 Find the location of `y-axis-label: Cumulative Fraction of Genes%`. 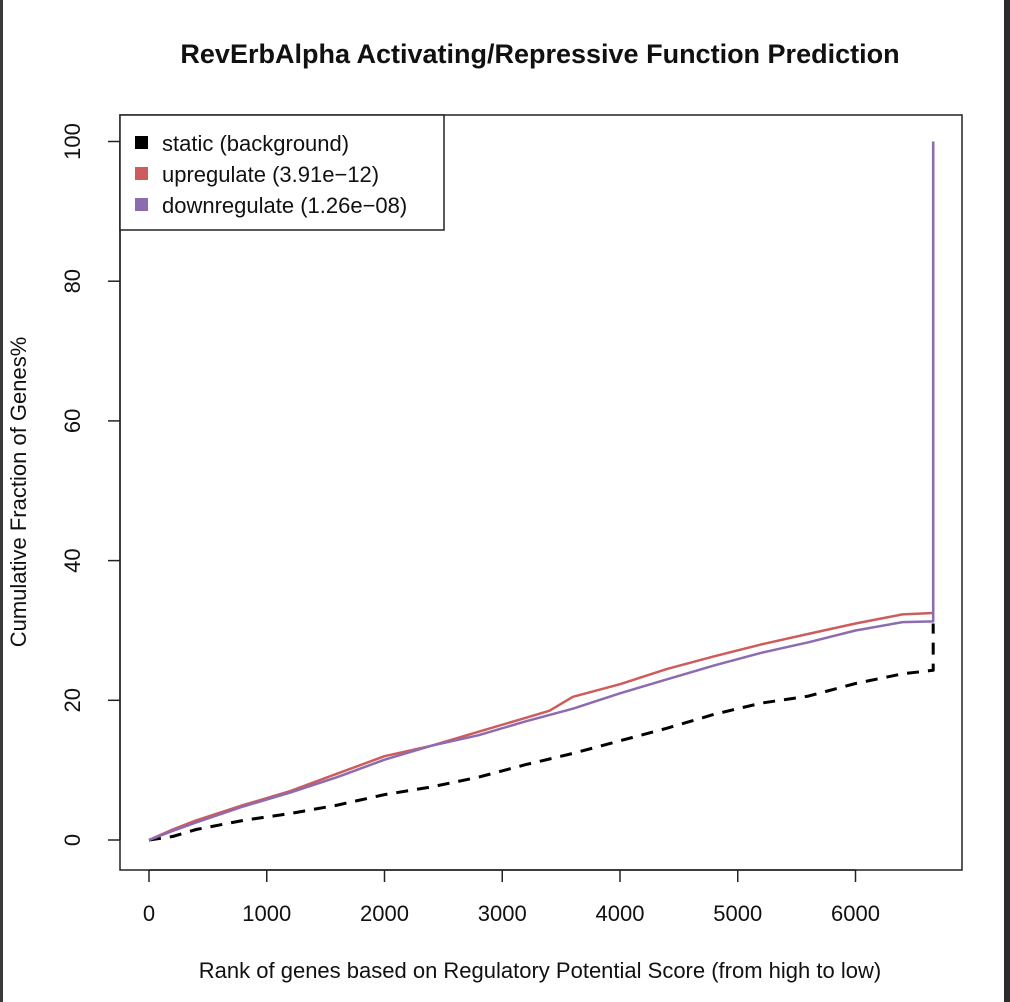

y-axis-label: Cumulative Fraction of Genes% is located at coordinates (18, 492).